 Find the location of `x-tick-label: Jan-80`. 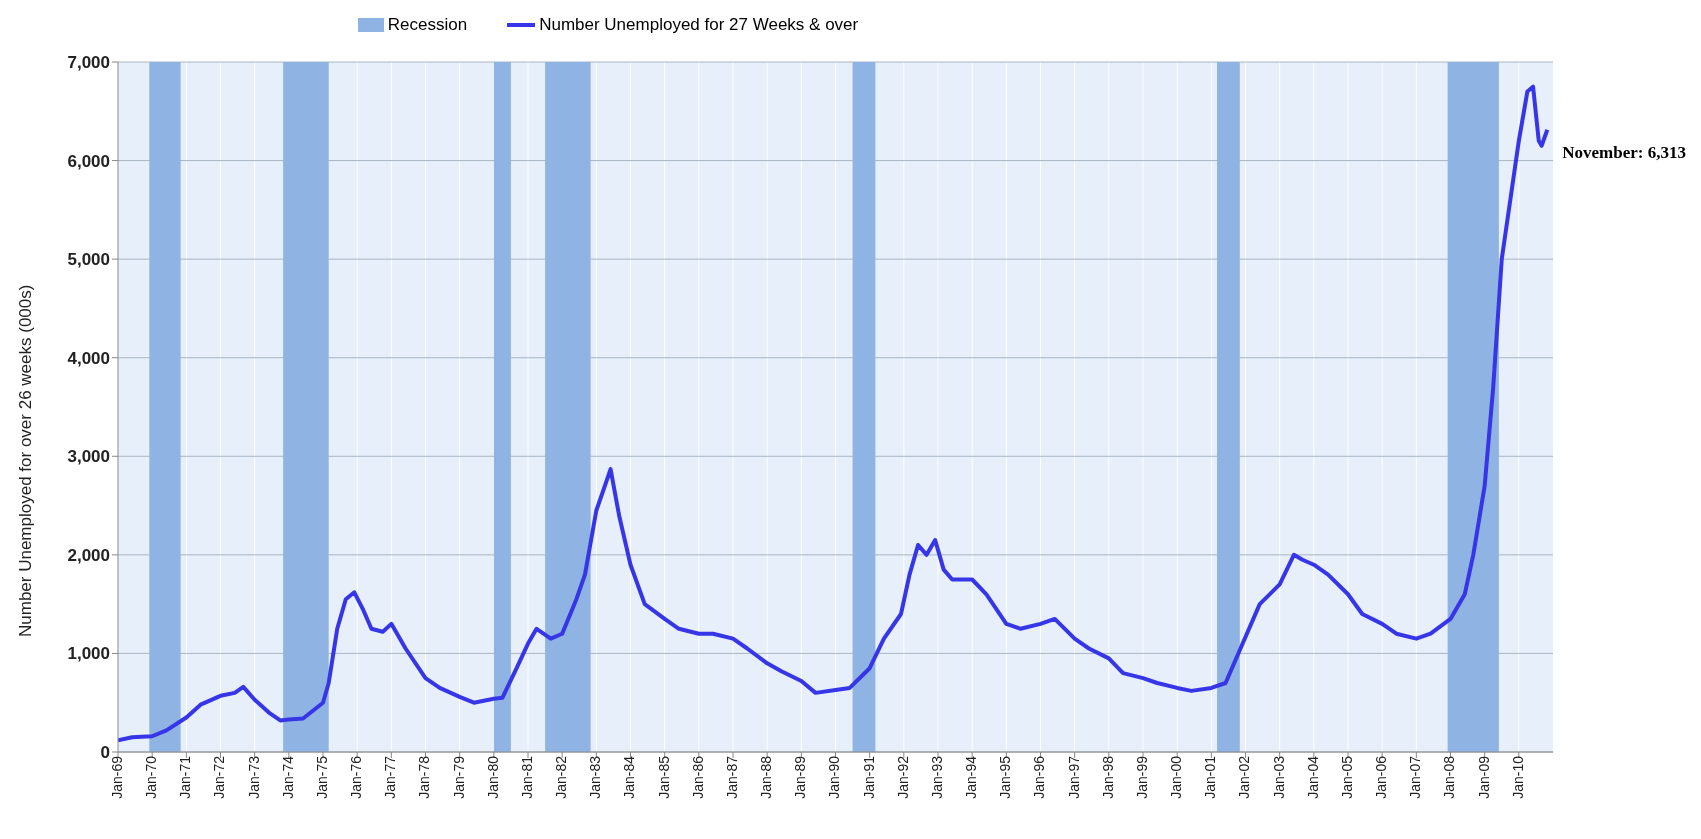

x-tick-label: Jan-80 is located at coordinates (492, 777).